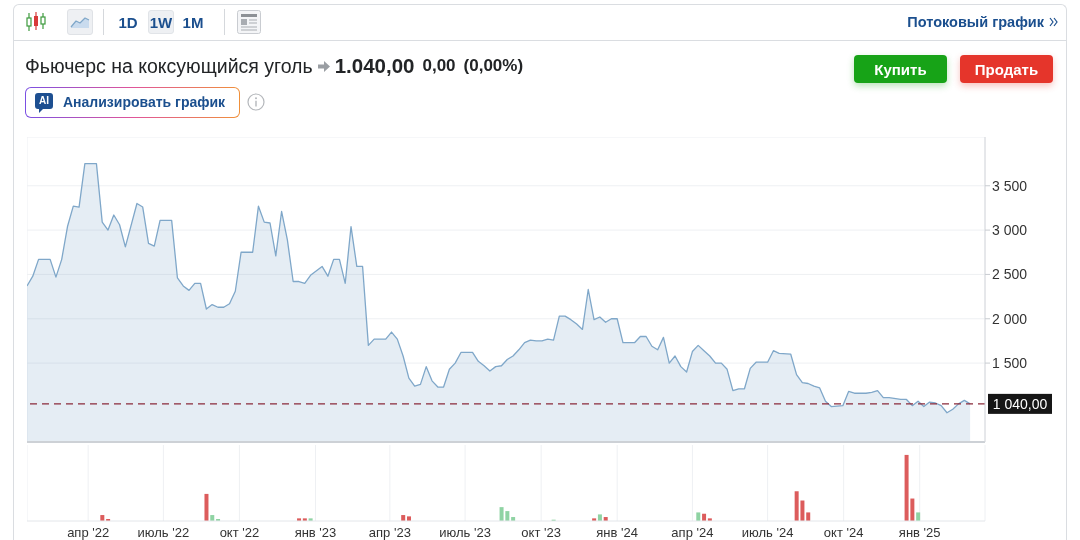  I want to click on x-tick-label: окт '24, so click(843, 532).